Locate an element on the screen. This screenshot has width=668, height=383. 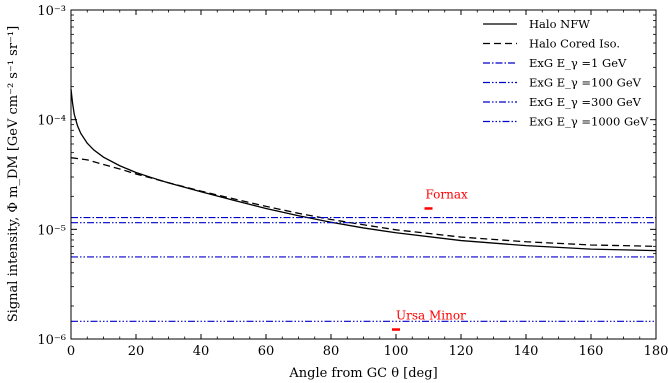
legend-label: Halo NFW is located at coordinates (559, 24).